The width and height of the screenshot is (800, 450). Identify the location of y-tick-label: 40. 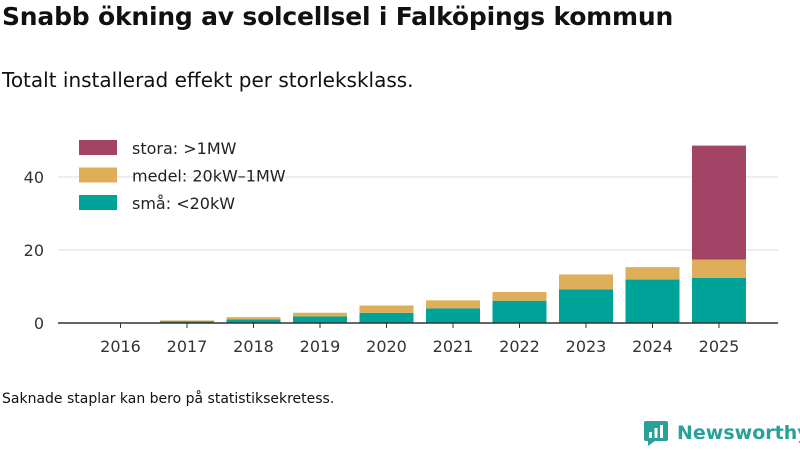
(34, 177).